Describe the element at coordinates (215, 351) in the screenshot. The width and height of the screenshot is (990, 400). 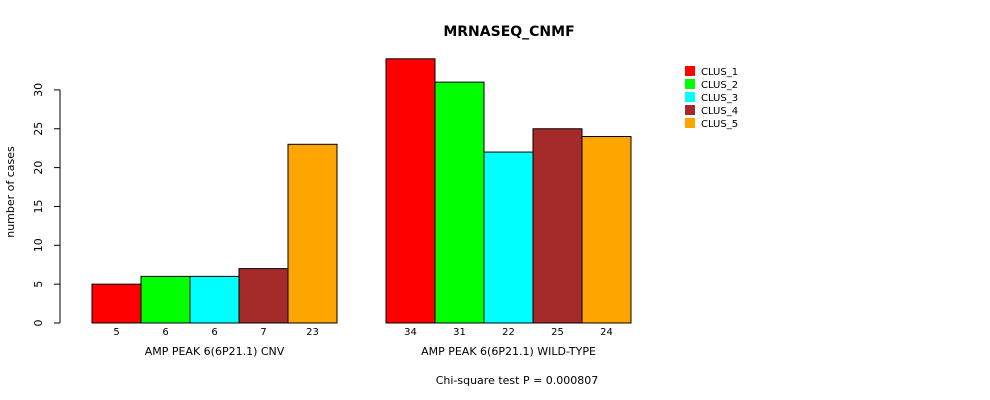
I see `group-label: AMP PEAK 6(6P21.1) CNV` at that location.